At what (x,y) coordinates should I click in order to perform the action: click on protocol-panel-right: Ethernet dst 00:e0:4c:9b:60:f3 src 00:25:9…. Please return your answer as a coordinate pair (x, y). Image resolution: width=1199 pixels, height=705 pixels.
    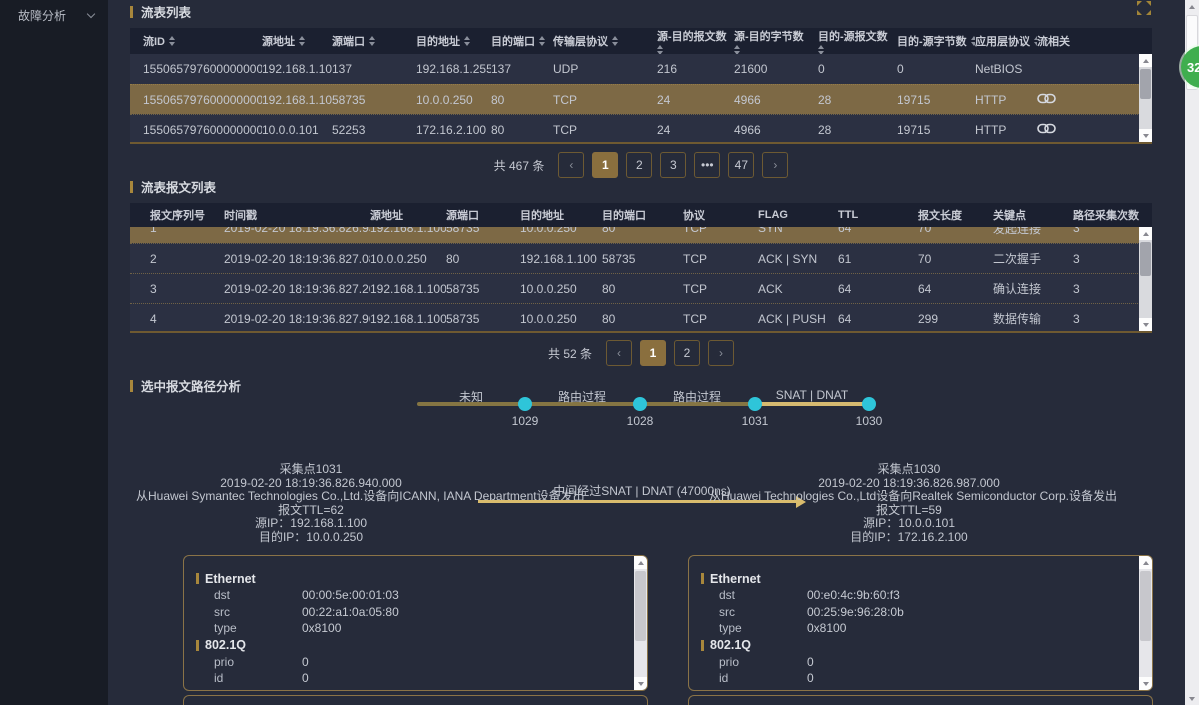
    Looking at the image, I should click on (920, 623).